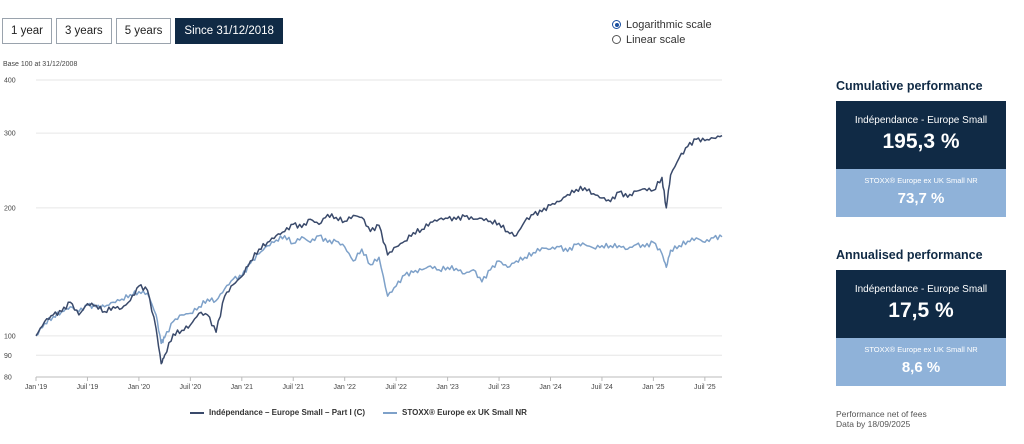  Describe the element at coordinates (909, 255) in the screenshot. I see `annualised-performance-title: Annualised performance` at that location.